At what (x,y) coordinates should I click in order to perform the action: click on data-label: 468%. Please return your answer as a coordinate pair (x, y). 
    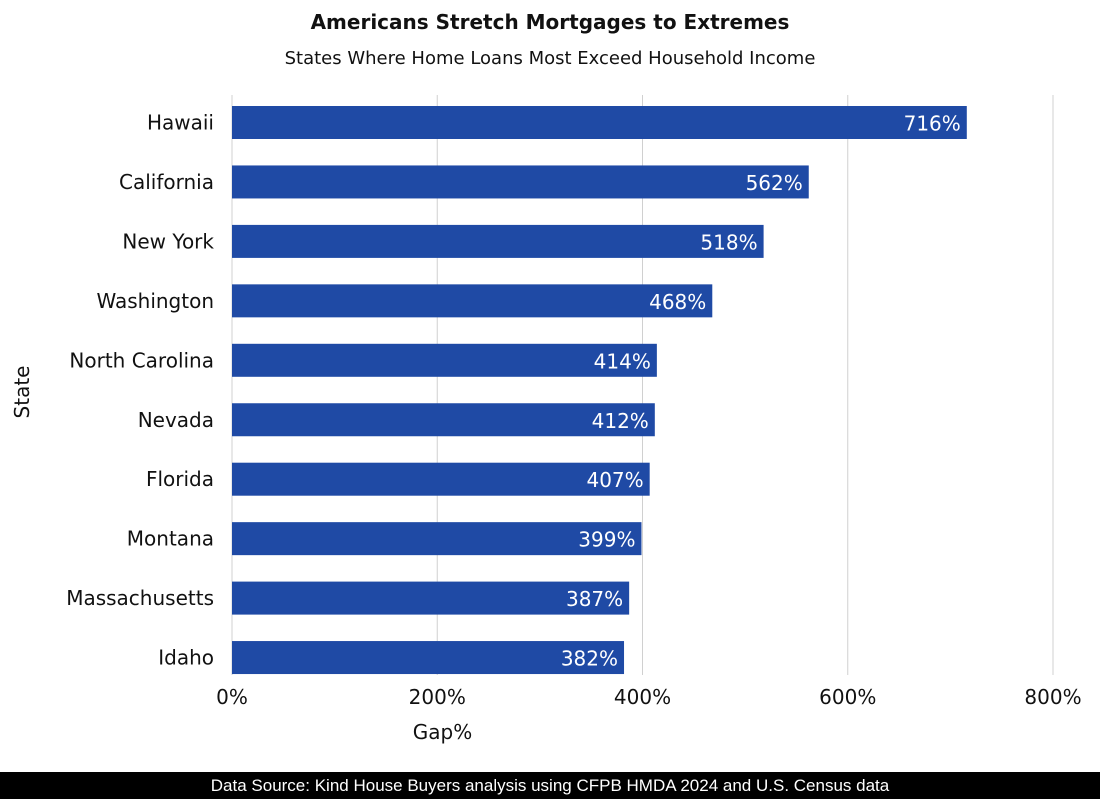
    Looking at the image, I should click on (677, 302).